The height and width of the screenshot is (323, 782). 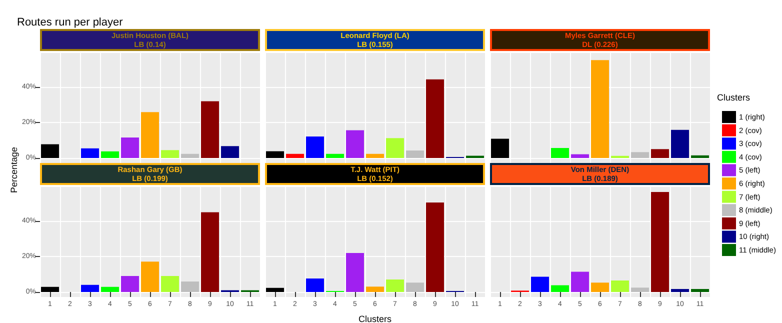 I want to click on legend-title: Clusters, so click(x=734, y=97).